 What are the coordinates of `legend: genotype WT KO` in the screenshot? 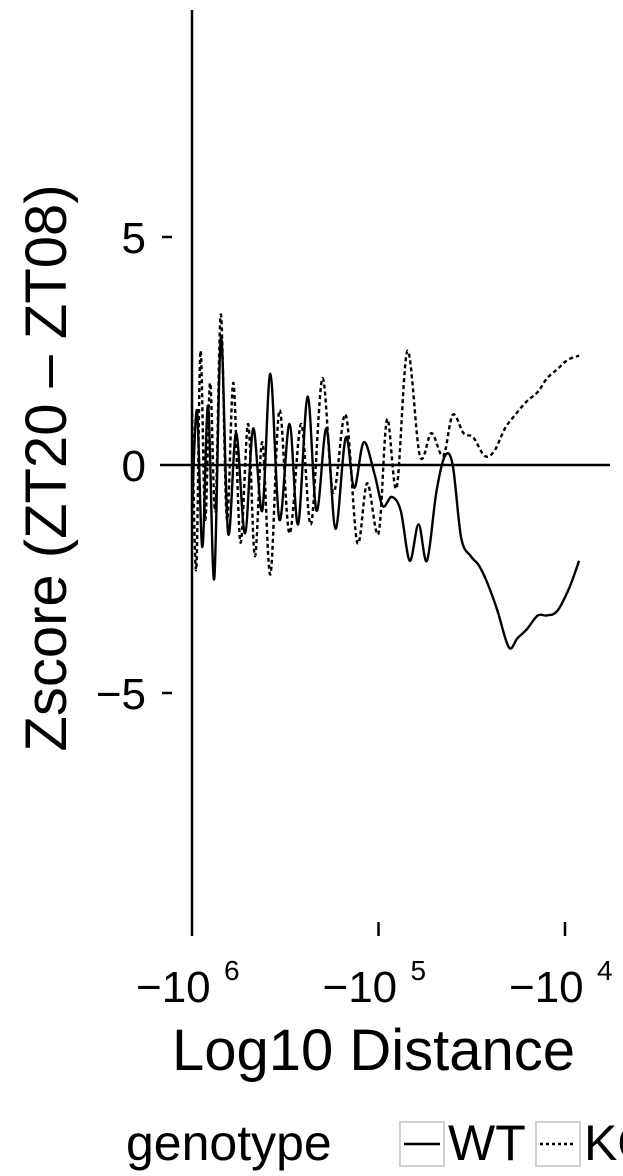 It's located at (374, 1143).